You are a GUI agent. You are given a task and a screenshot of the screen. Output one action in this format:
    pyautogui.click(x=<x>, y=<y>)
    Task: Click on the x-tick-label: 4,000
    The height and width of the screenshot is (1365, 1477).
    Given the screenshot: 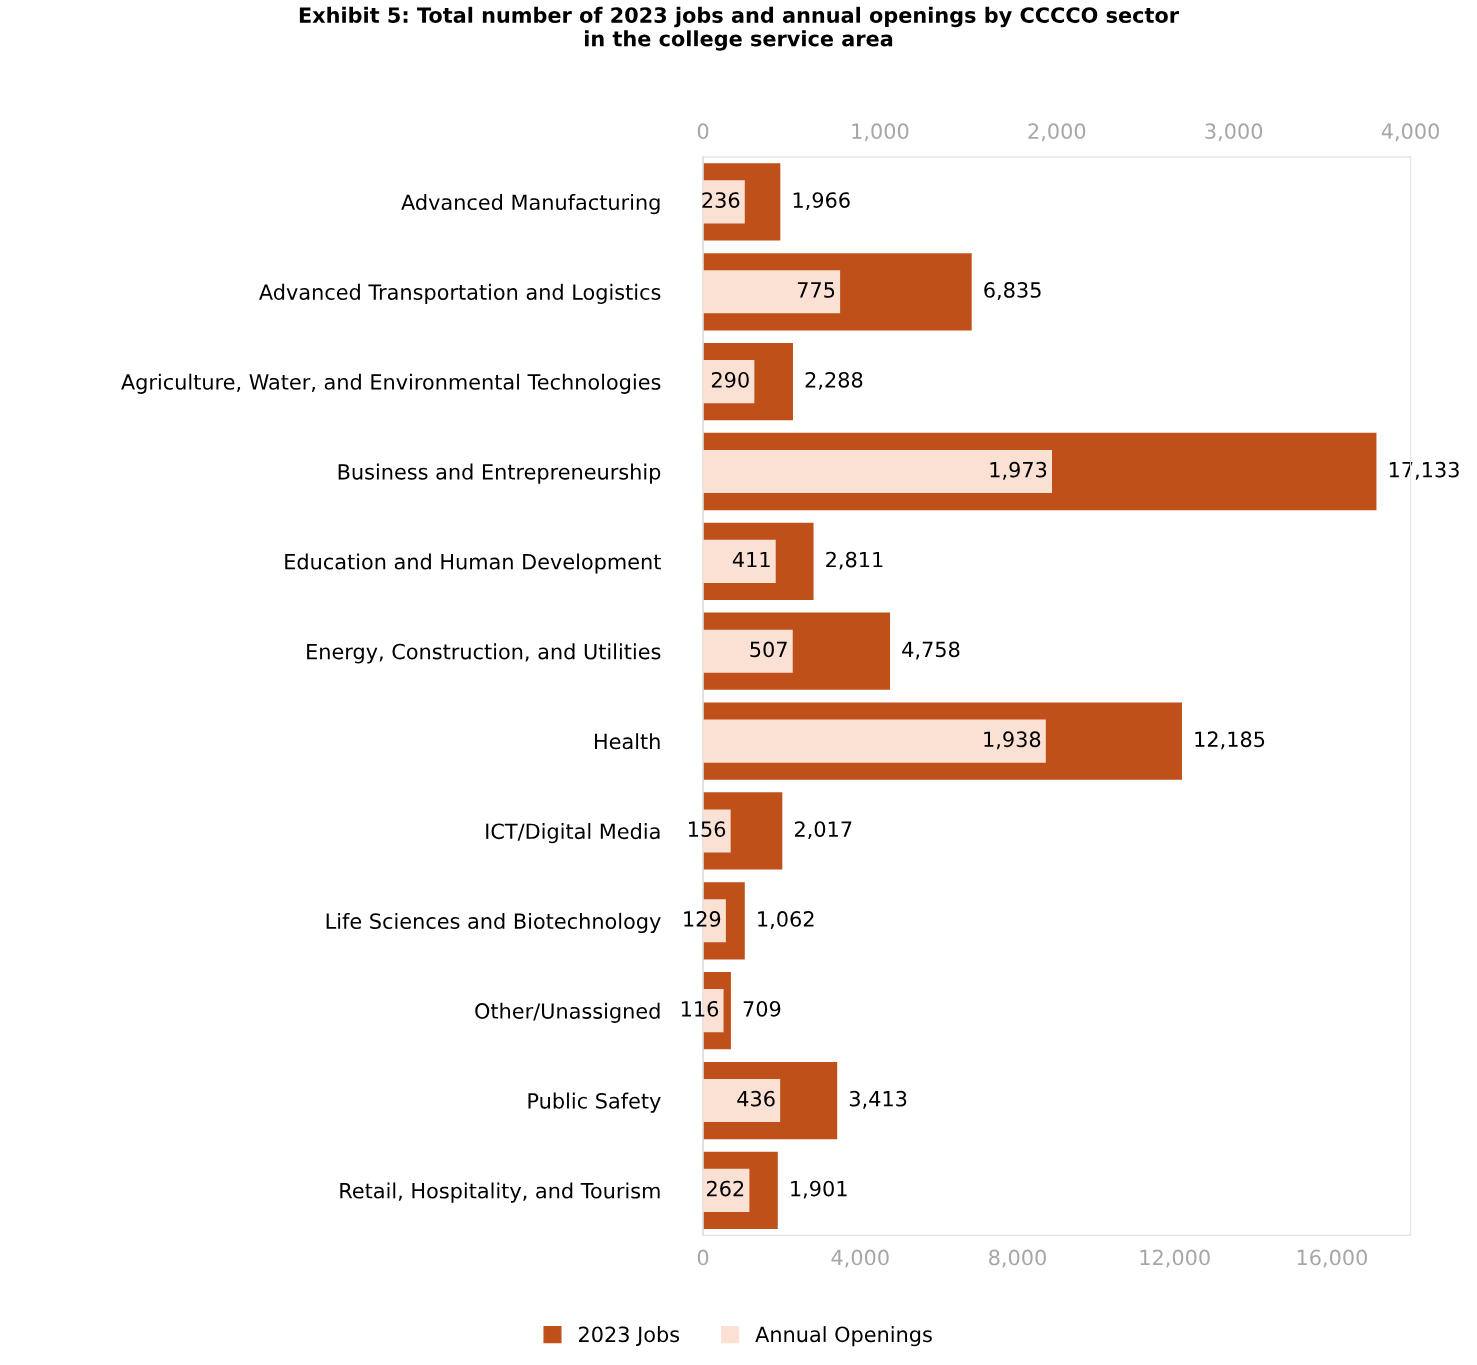 What is the action you would take?
    pyautogui.click(x=860, y=1258)
    